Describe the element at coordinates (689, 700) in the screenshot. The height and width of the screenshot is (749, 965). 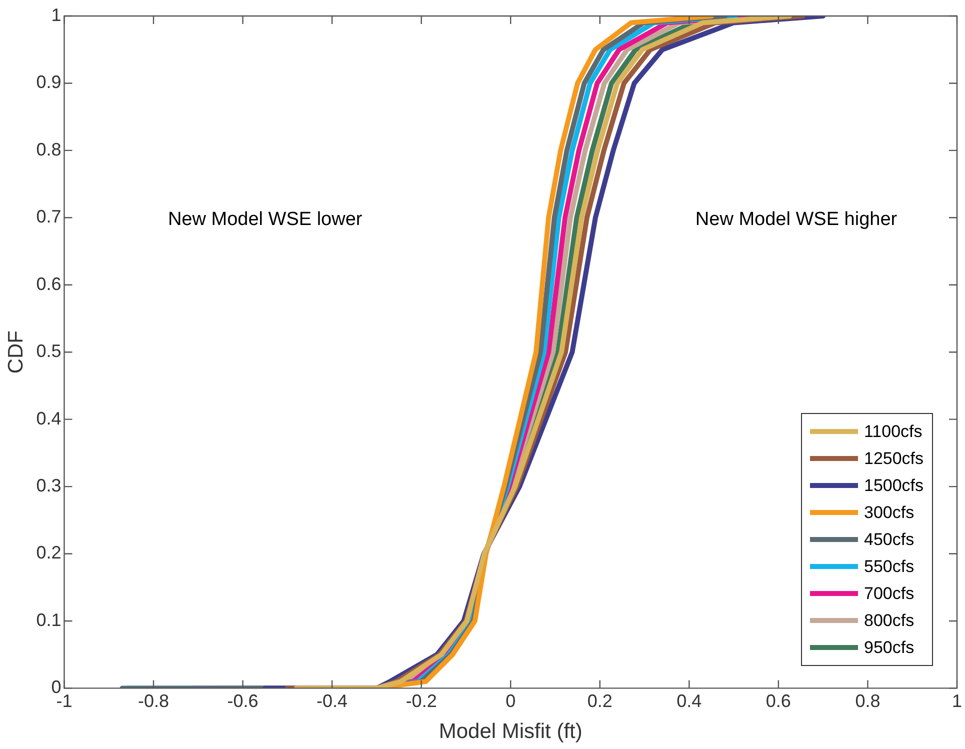
I see `x-tick-label: 0.4` at that location.